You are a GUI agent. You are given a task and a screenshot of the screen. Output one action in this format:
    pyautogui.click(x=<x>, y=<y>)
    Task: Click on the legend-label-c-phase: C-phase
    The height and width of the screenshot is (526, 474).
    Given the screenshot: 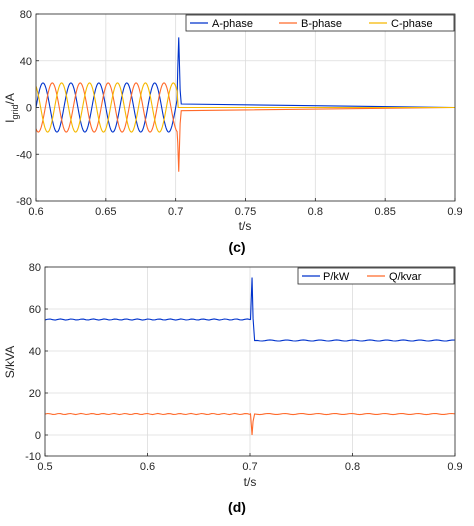 What is the action you would take?
    pyautogui.click(x=412, y=24)
    